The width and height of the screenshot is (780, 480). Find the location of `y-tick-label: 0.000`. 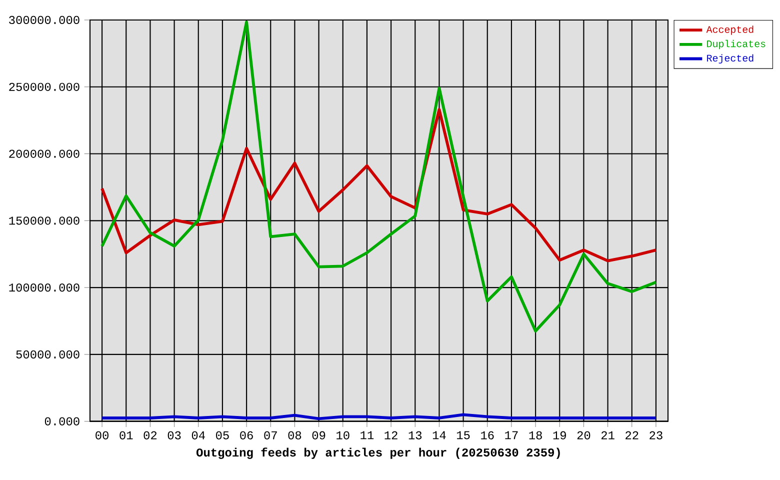

y-tick-label: 0.000 is located at coordinates (62, 421).